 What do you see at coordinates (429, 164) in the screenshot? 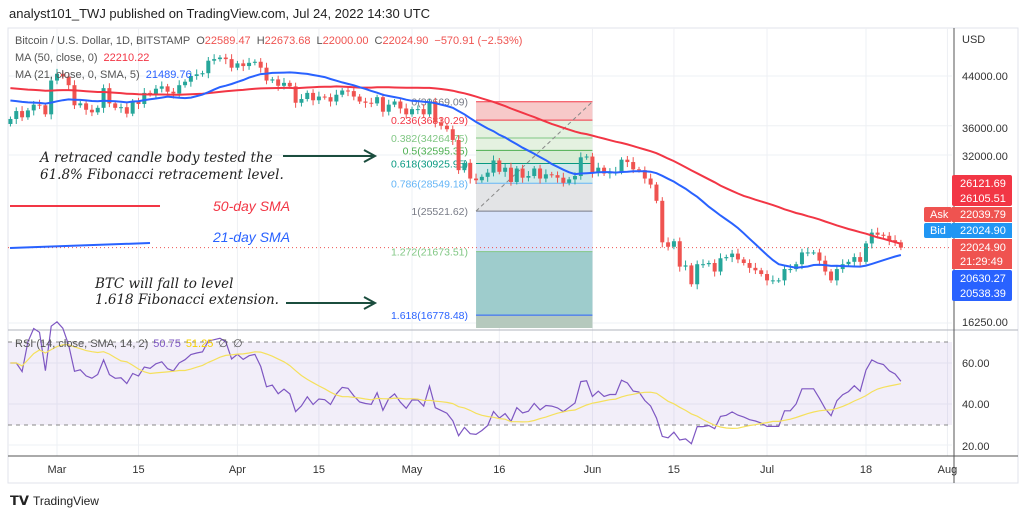
I see `fib-level-label: 0.618(30925.95)` at bounding box center [429, 164].